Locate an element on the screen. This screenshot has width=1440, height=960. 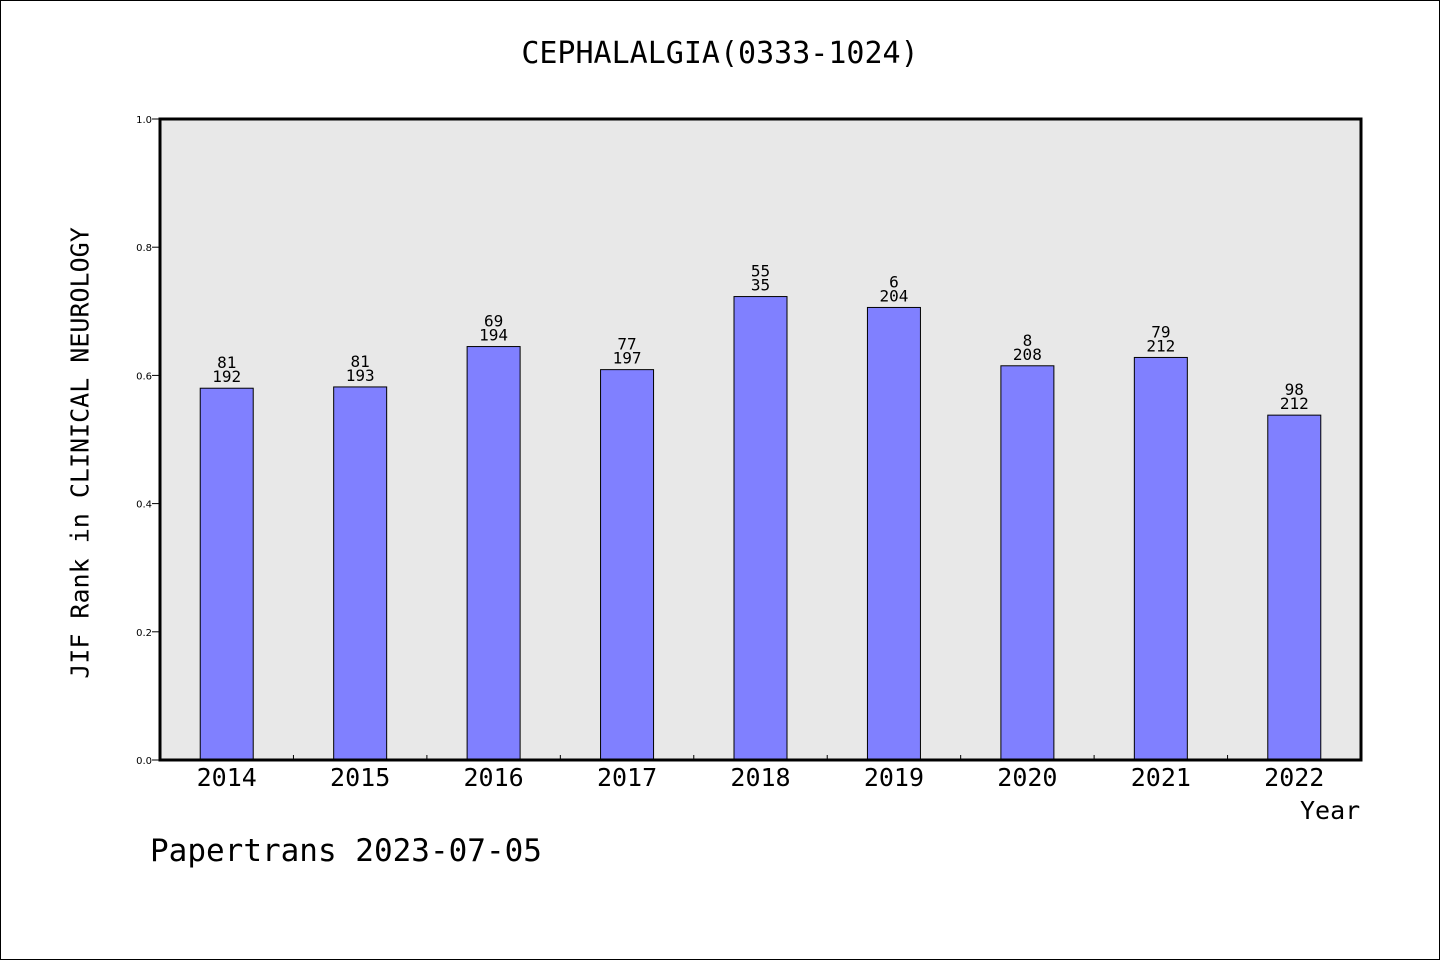
x-tick-label: 2020 is located at coordinates (1027, 777).